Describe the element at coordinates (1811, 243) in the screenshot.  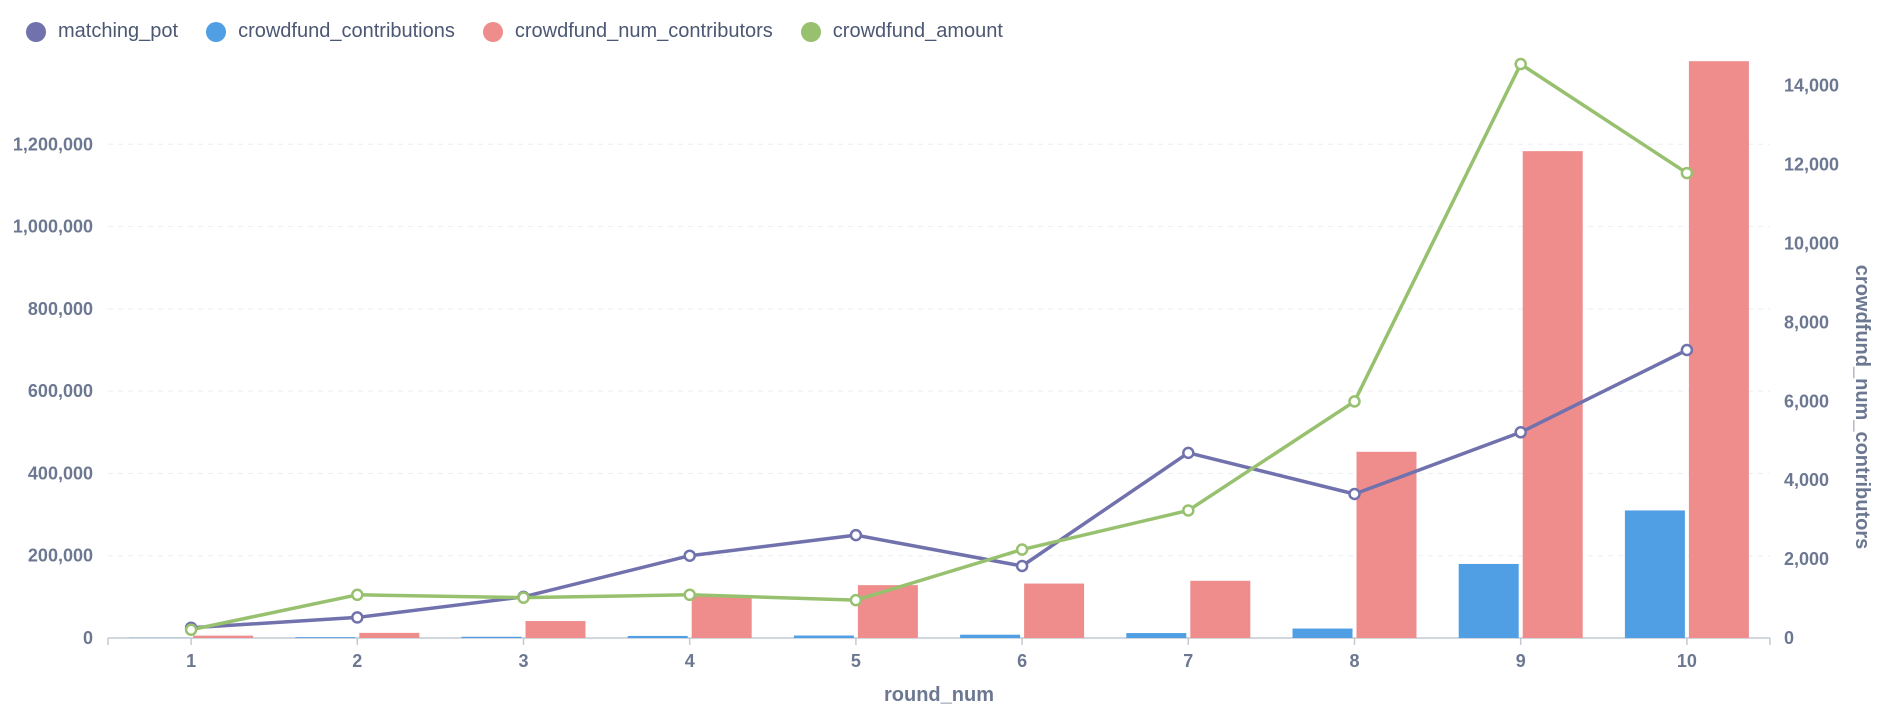
I see `y-right-tick-label: 10,000` at that location.